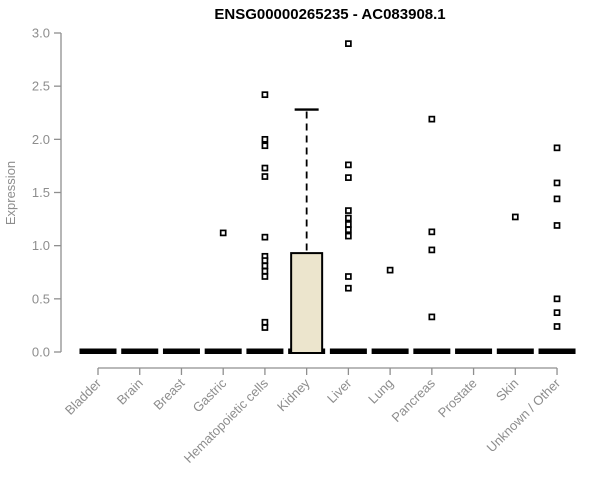  I want to click on y-tick-label: 1.0, so click(41, 245).